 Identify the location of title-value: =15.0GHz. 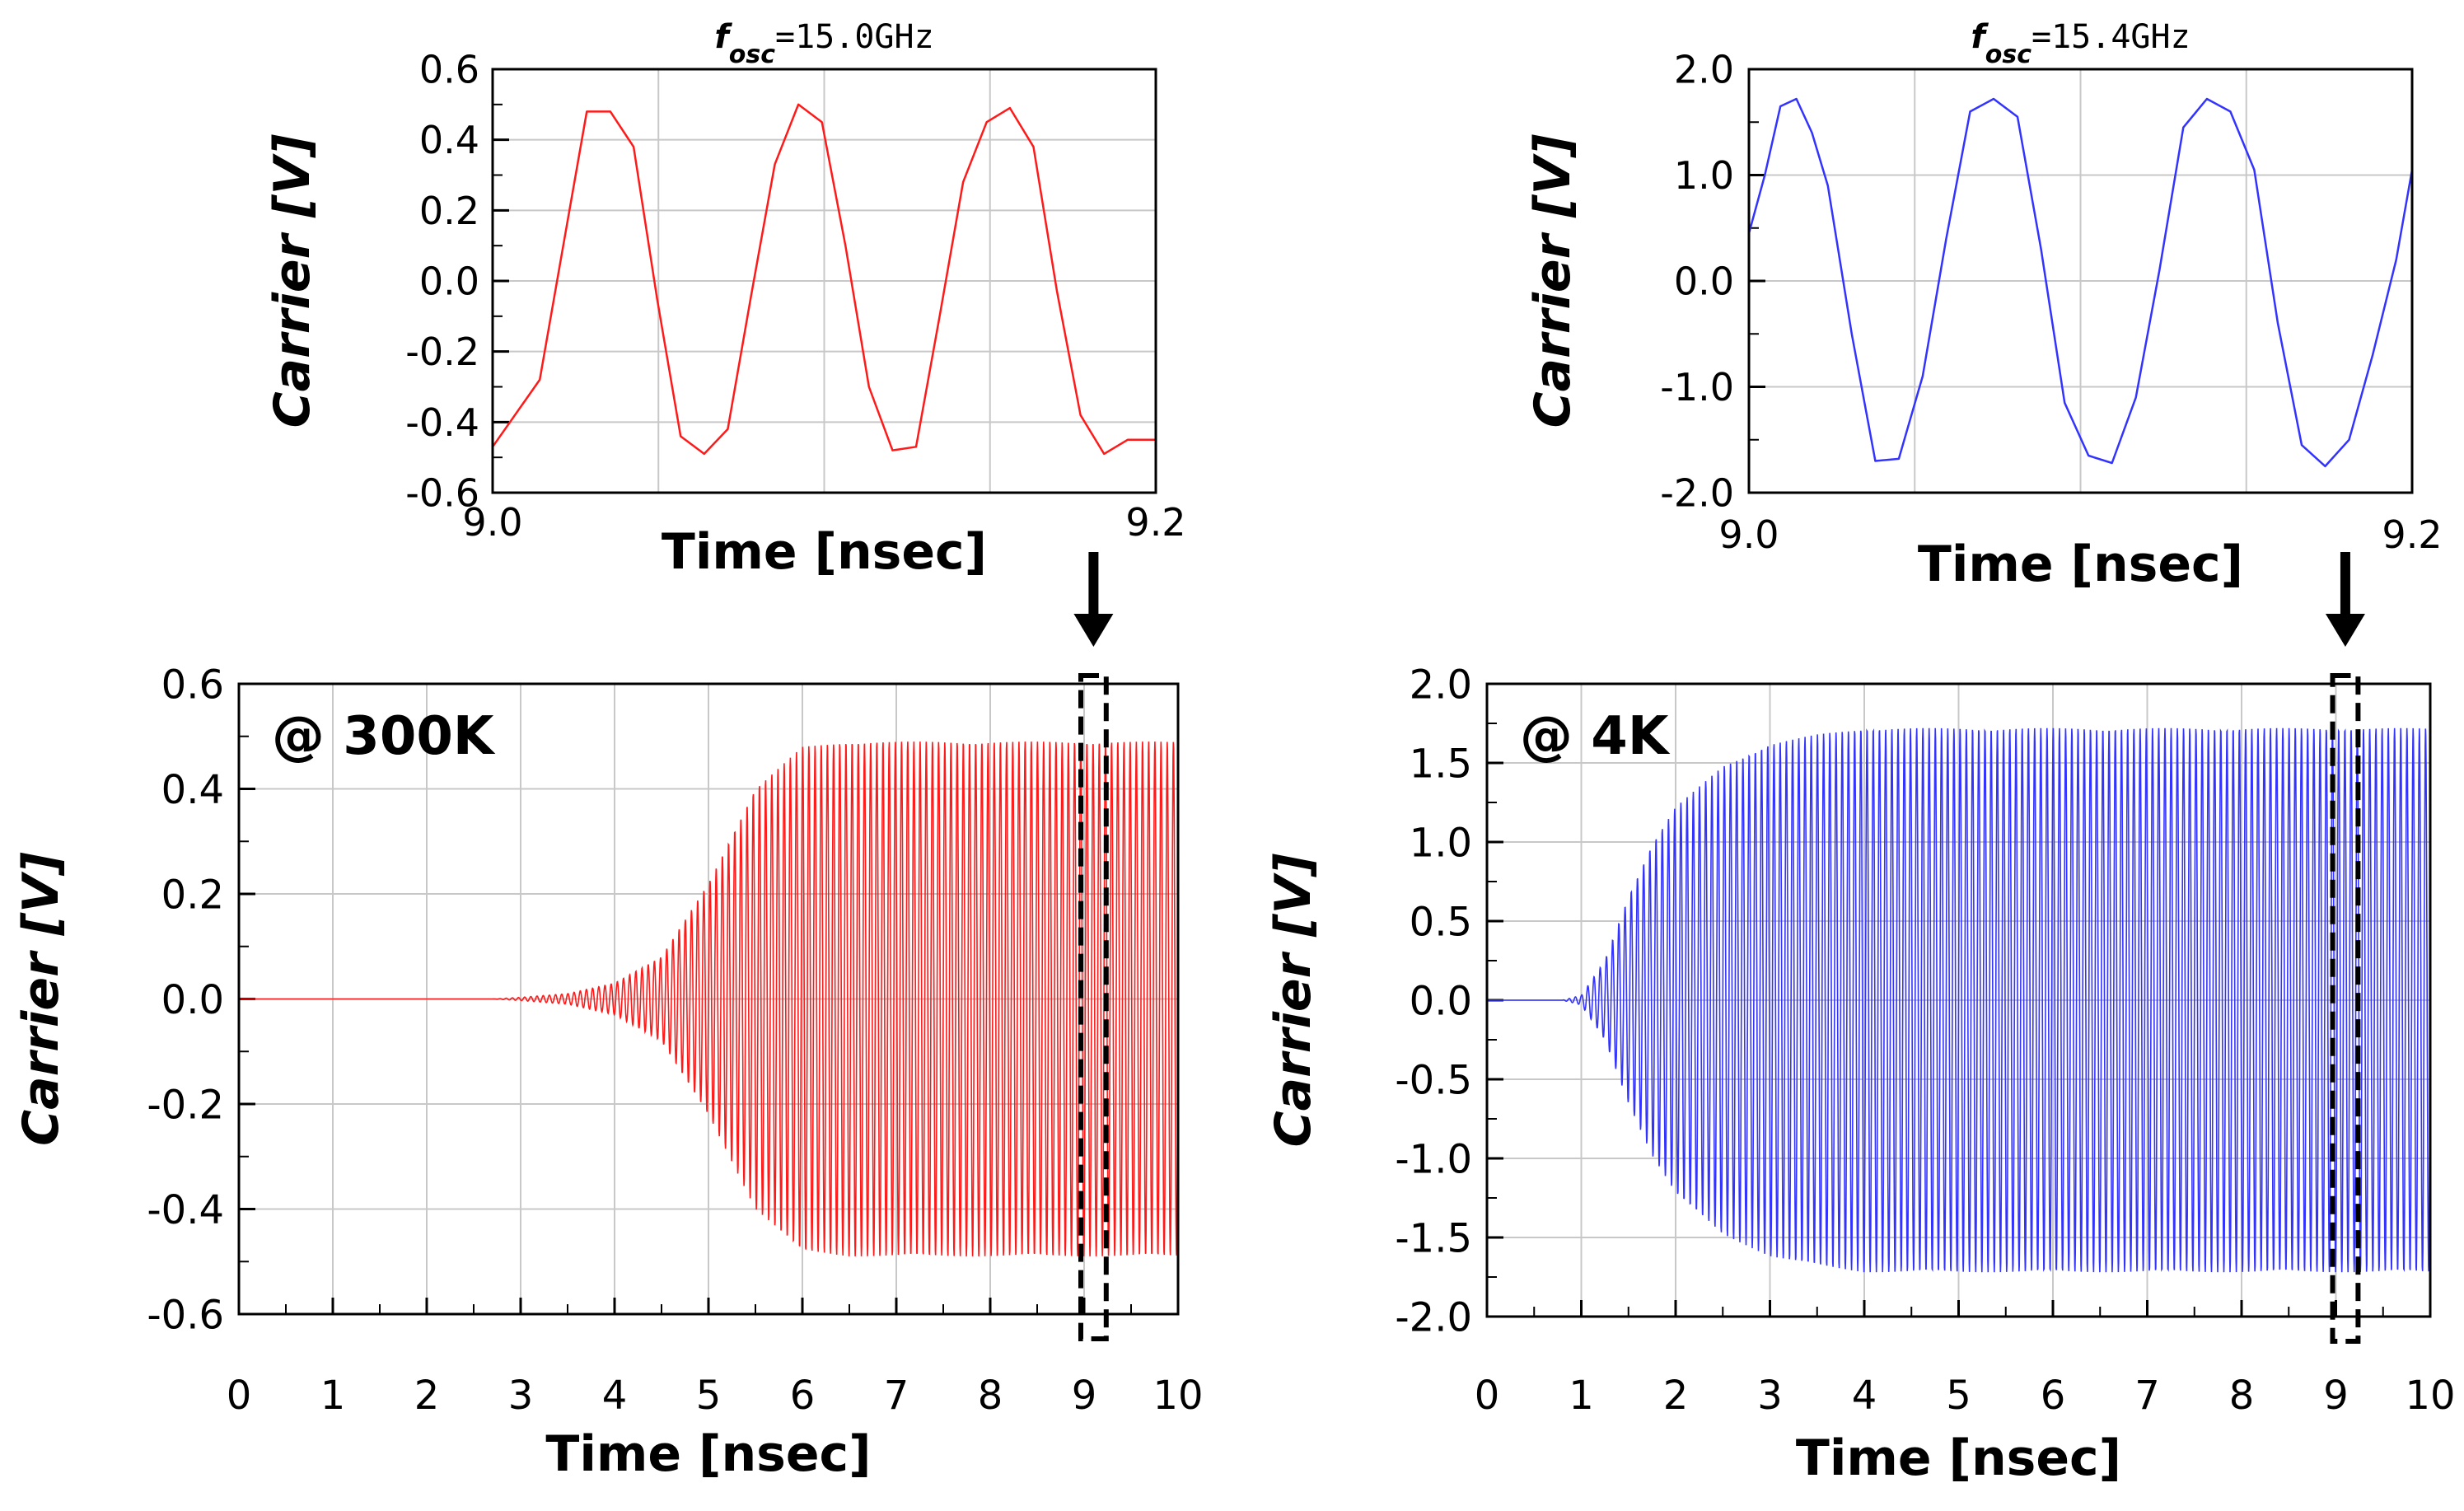
(854, 37).